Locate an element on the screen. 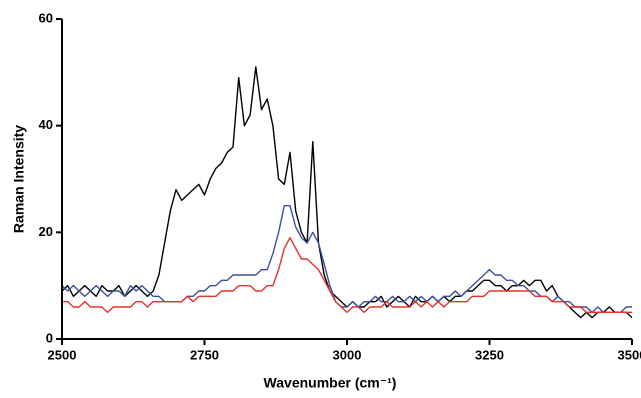 The height and width of the screenshot is (398, 641). y-tick-label: 0 is located at coordinates (49, 337).